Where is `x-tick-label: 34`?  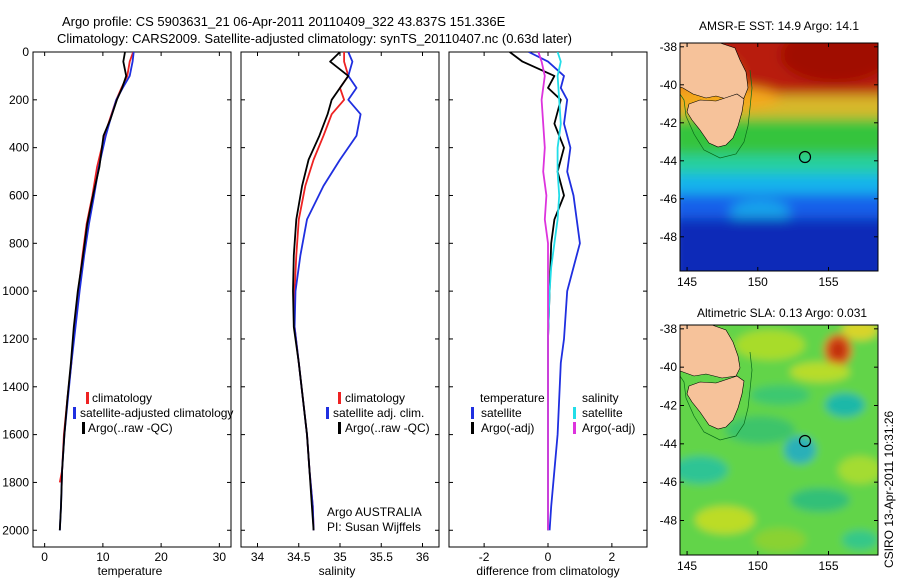 x-tick-label: 34 is located at coordinates (258, 557).